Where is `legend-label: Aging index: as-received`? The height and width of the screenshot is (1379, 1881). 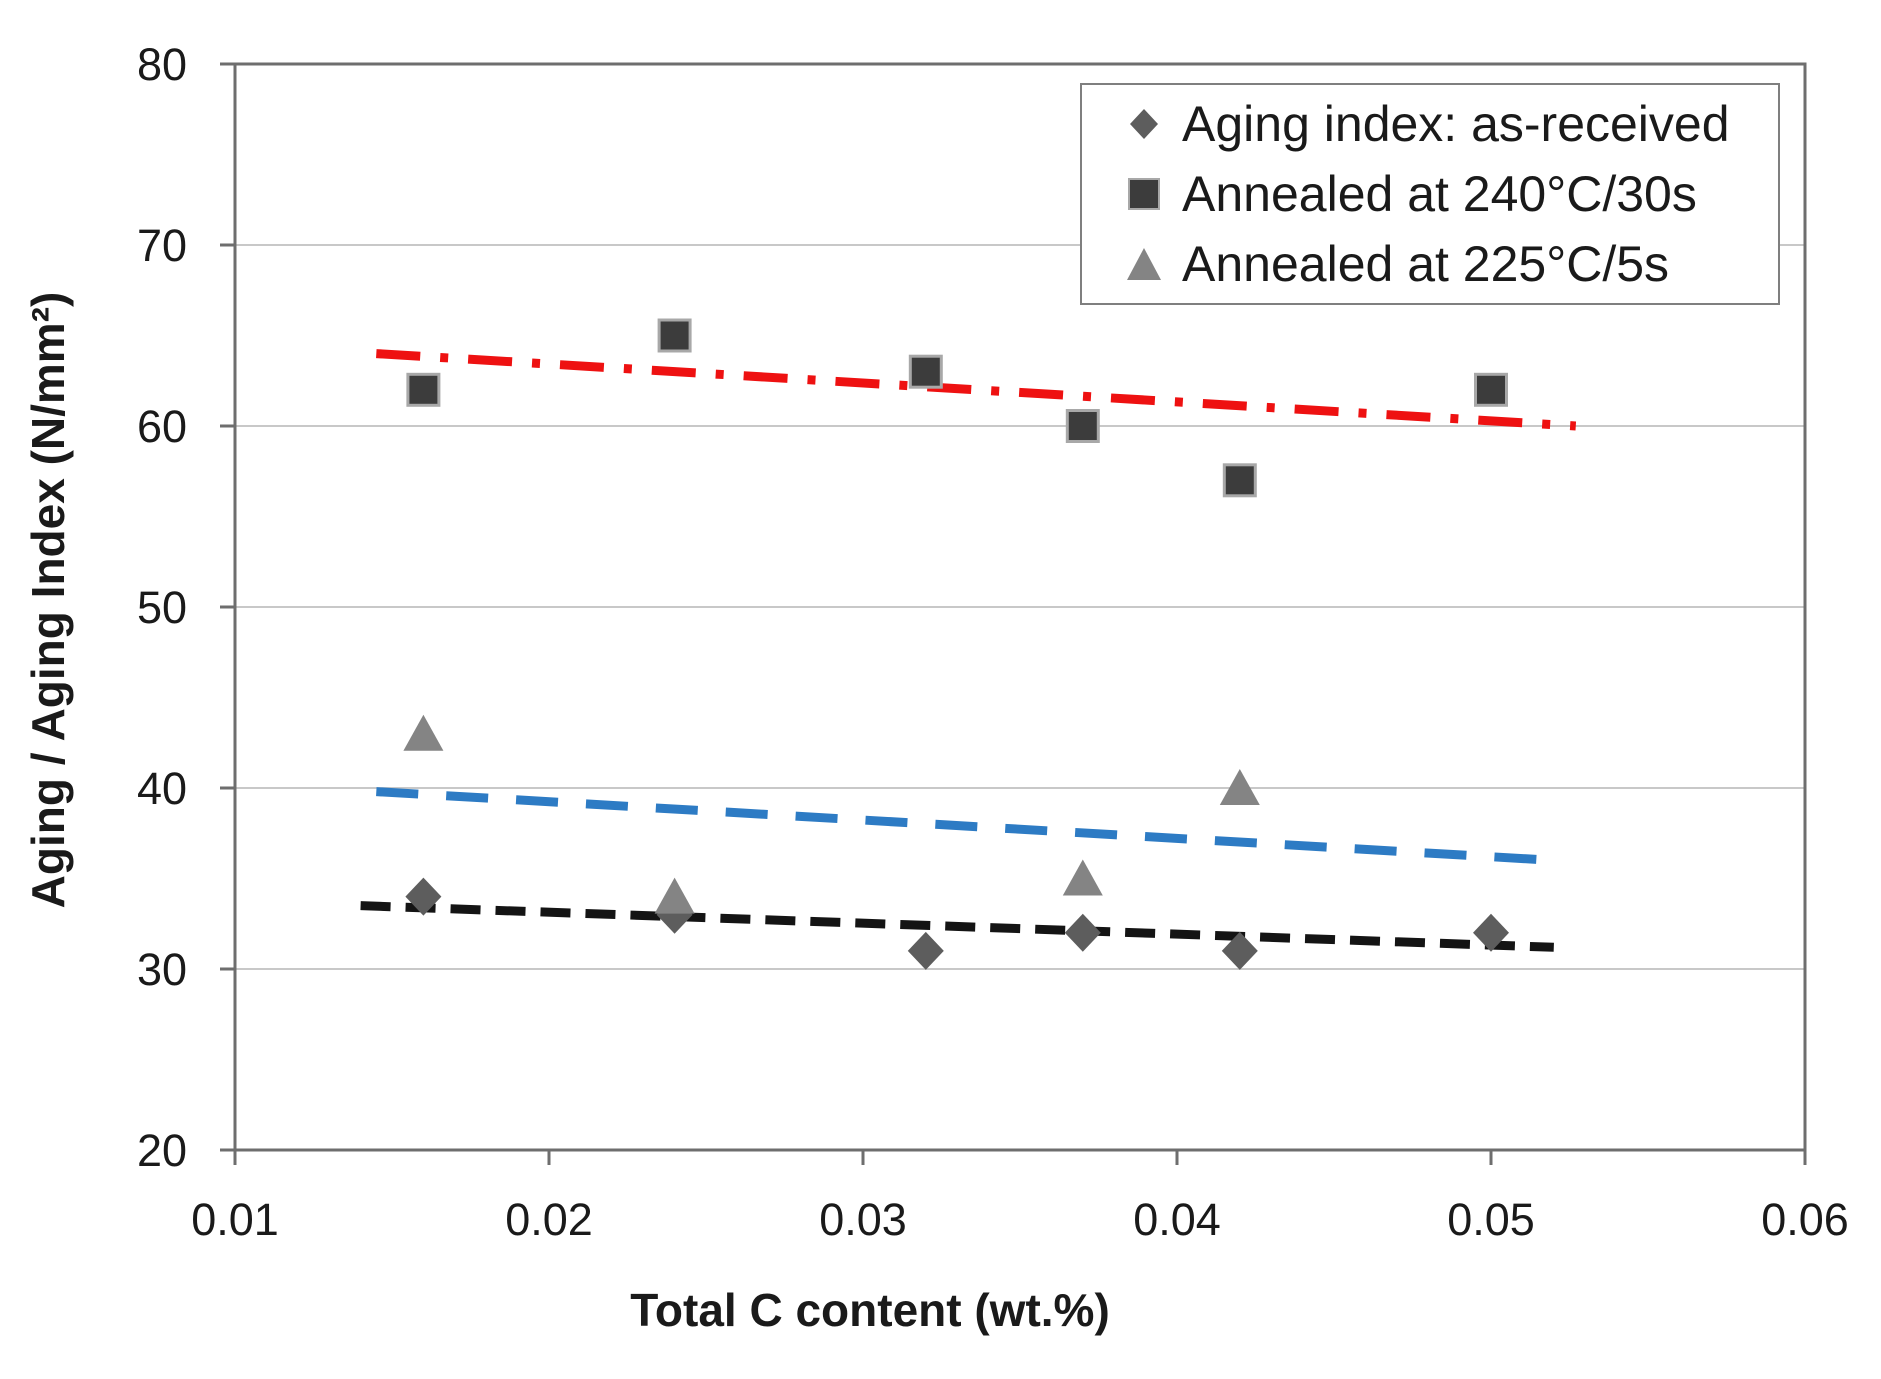
legend-label: Aging index: as-received is located at coordinates (1456, 124).